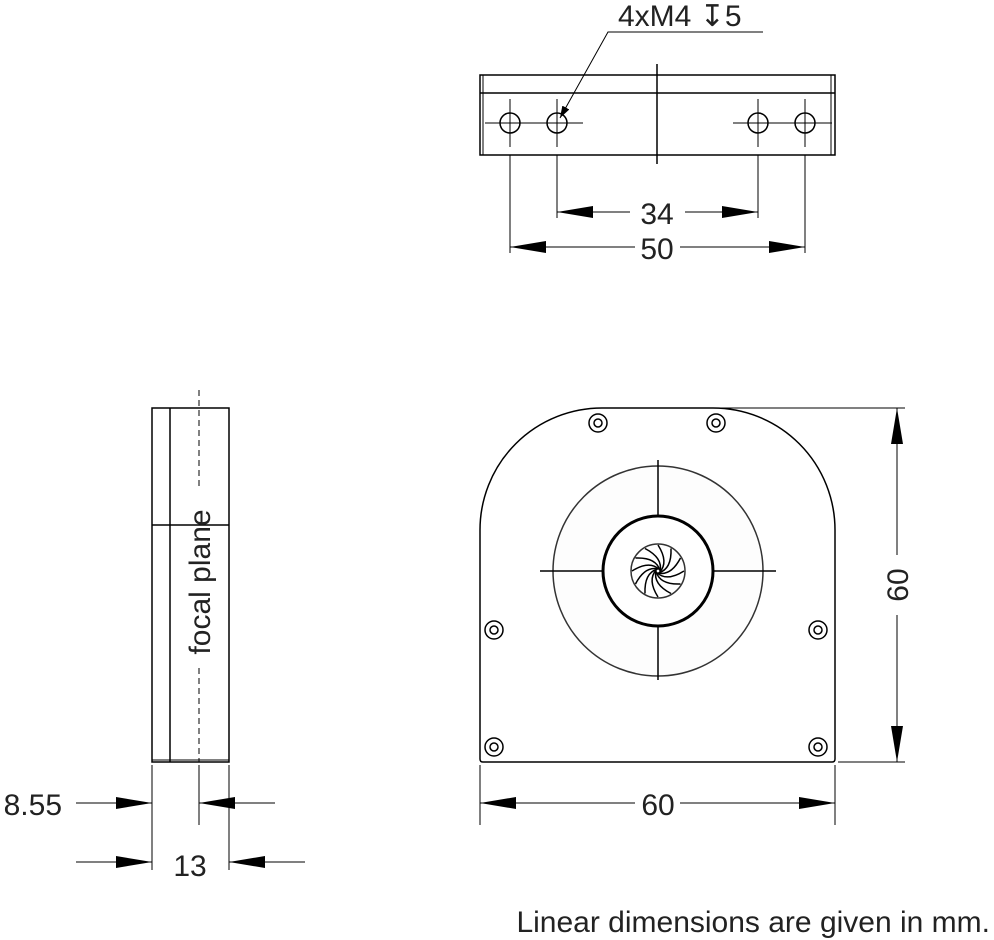 This screenshot has width=994, height=940. I want to click on dim-34: 34, so click(656, 214).